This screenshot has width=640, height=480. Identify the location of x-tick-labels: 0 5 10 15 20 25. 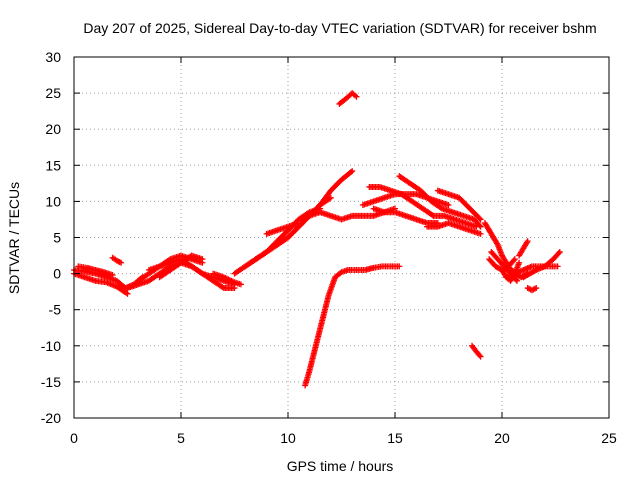
(343, 438).